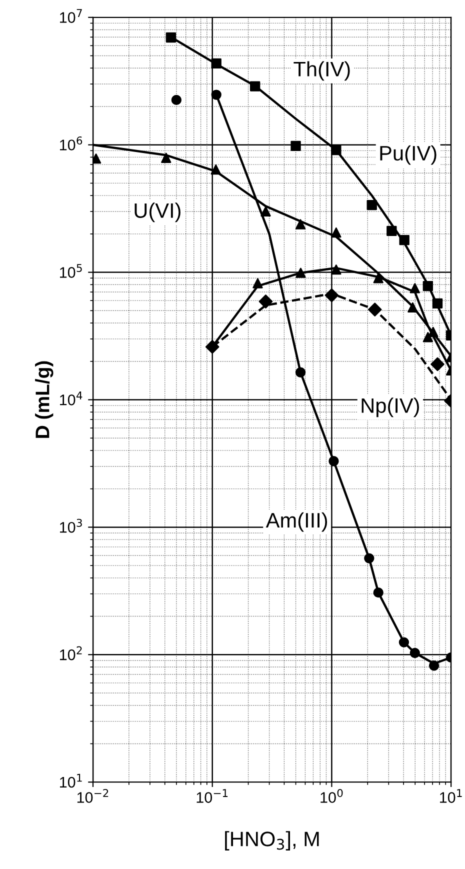 The height and width of the screenshot is (869, 465). What do you see at coordinates (451, 796) in the screenshot?
I see `x-tick-label: 10$^{1}$` at bounding box center [451, 796].